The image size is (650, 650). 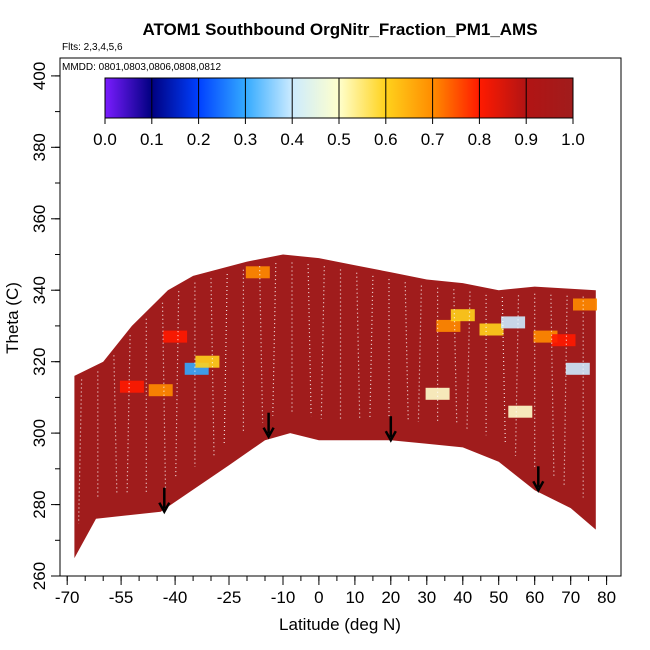 What do you see at coordinates (340, 624) in the screenshot?
I see `x-axis-label: Latitude (deg N)` at bounding box center [340, 624].